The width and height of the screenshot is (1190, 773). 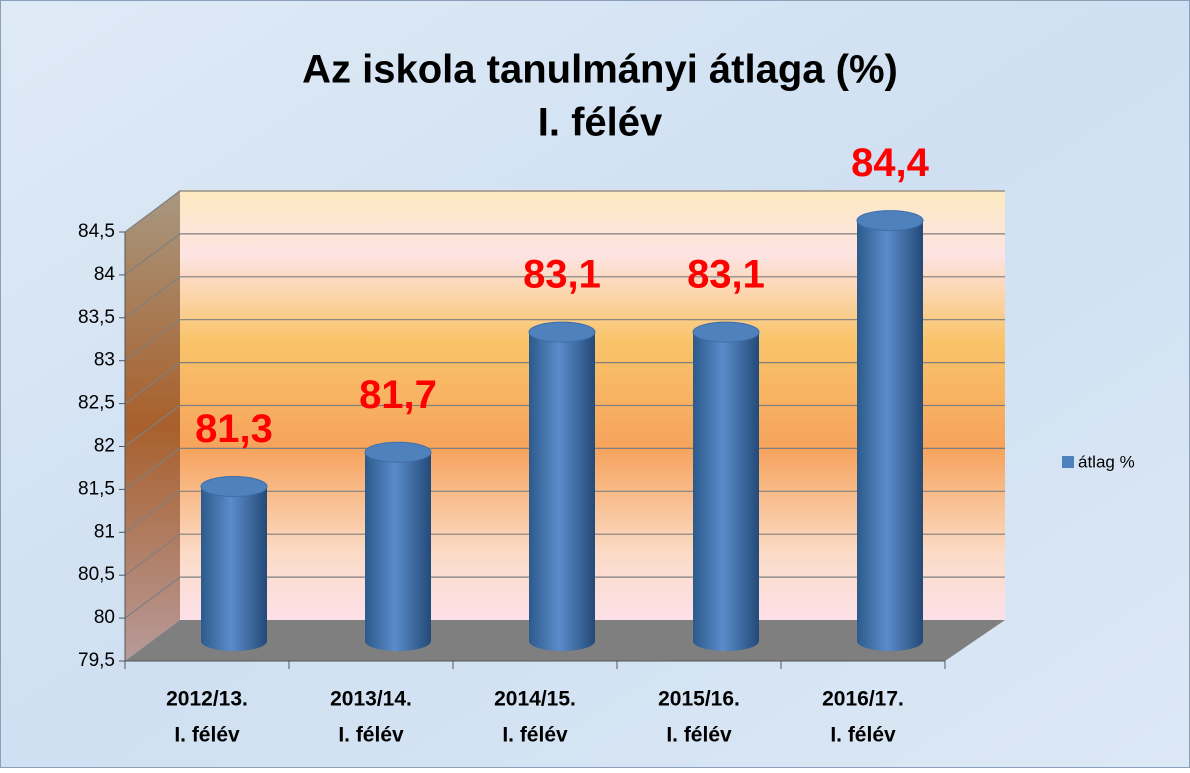 What do you see at coordinates (104, 617) in the screenshot?
I see `y-tick-label: 80` at bounding box center [104, 617].